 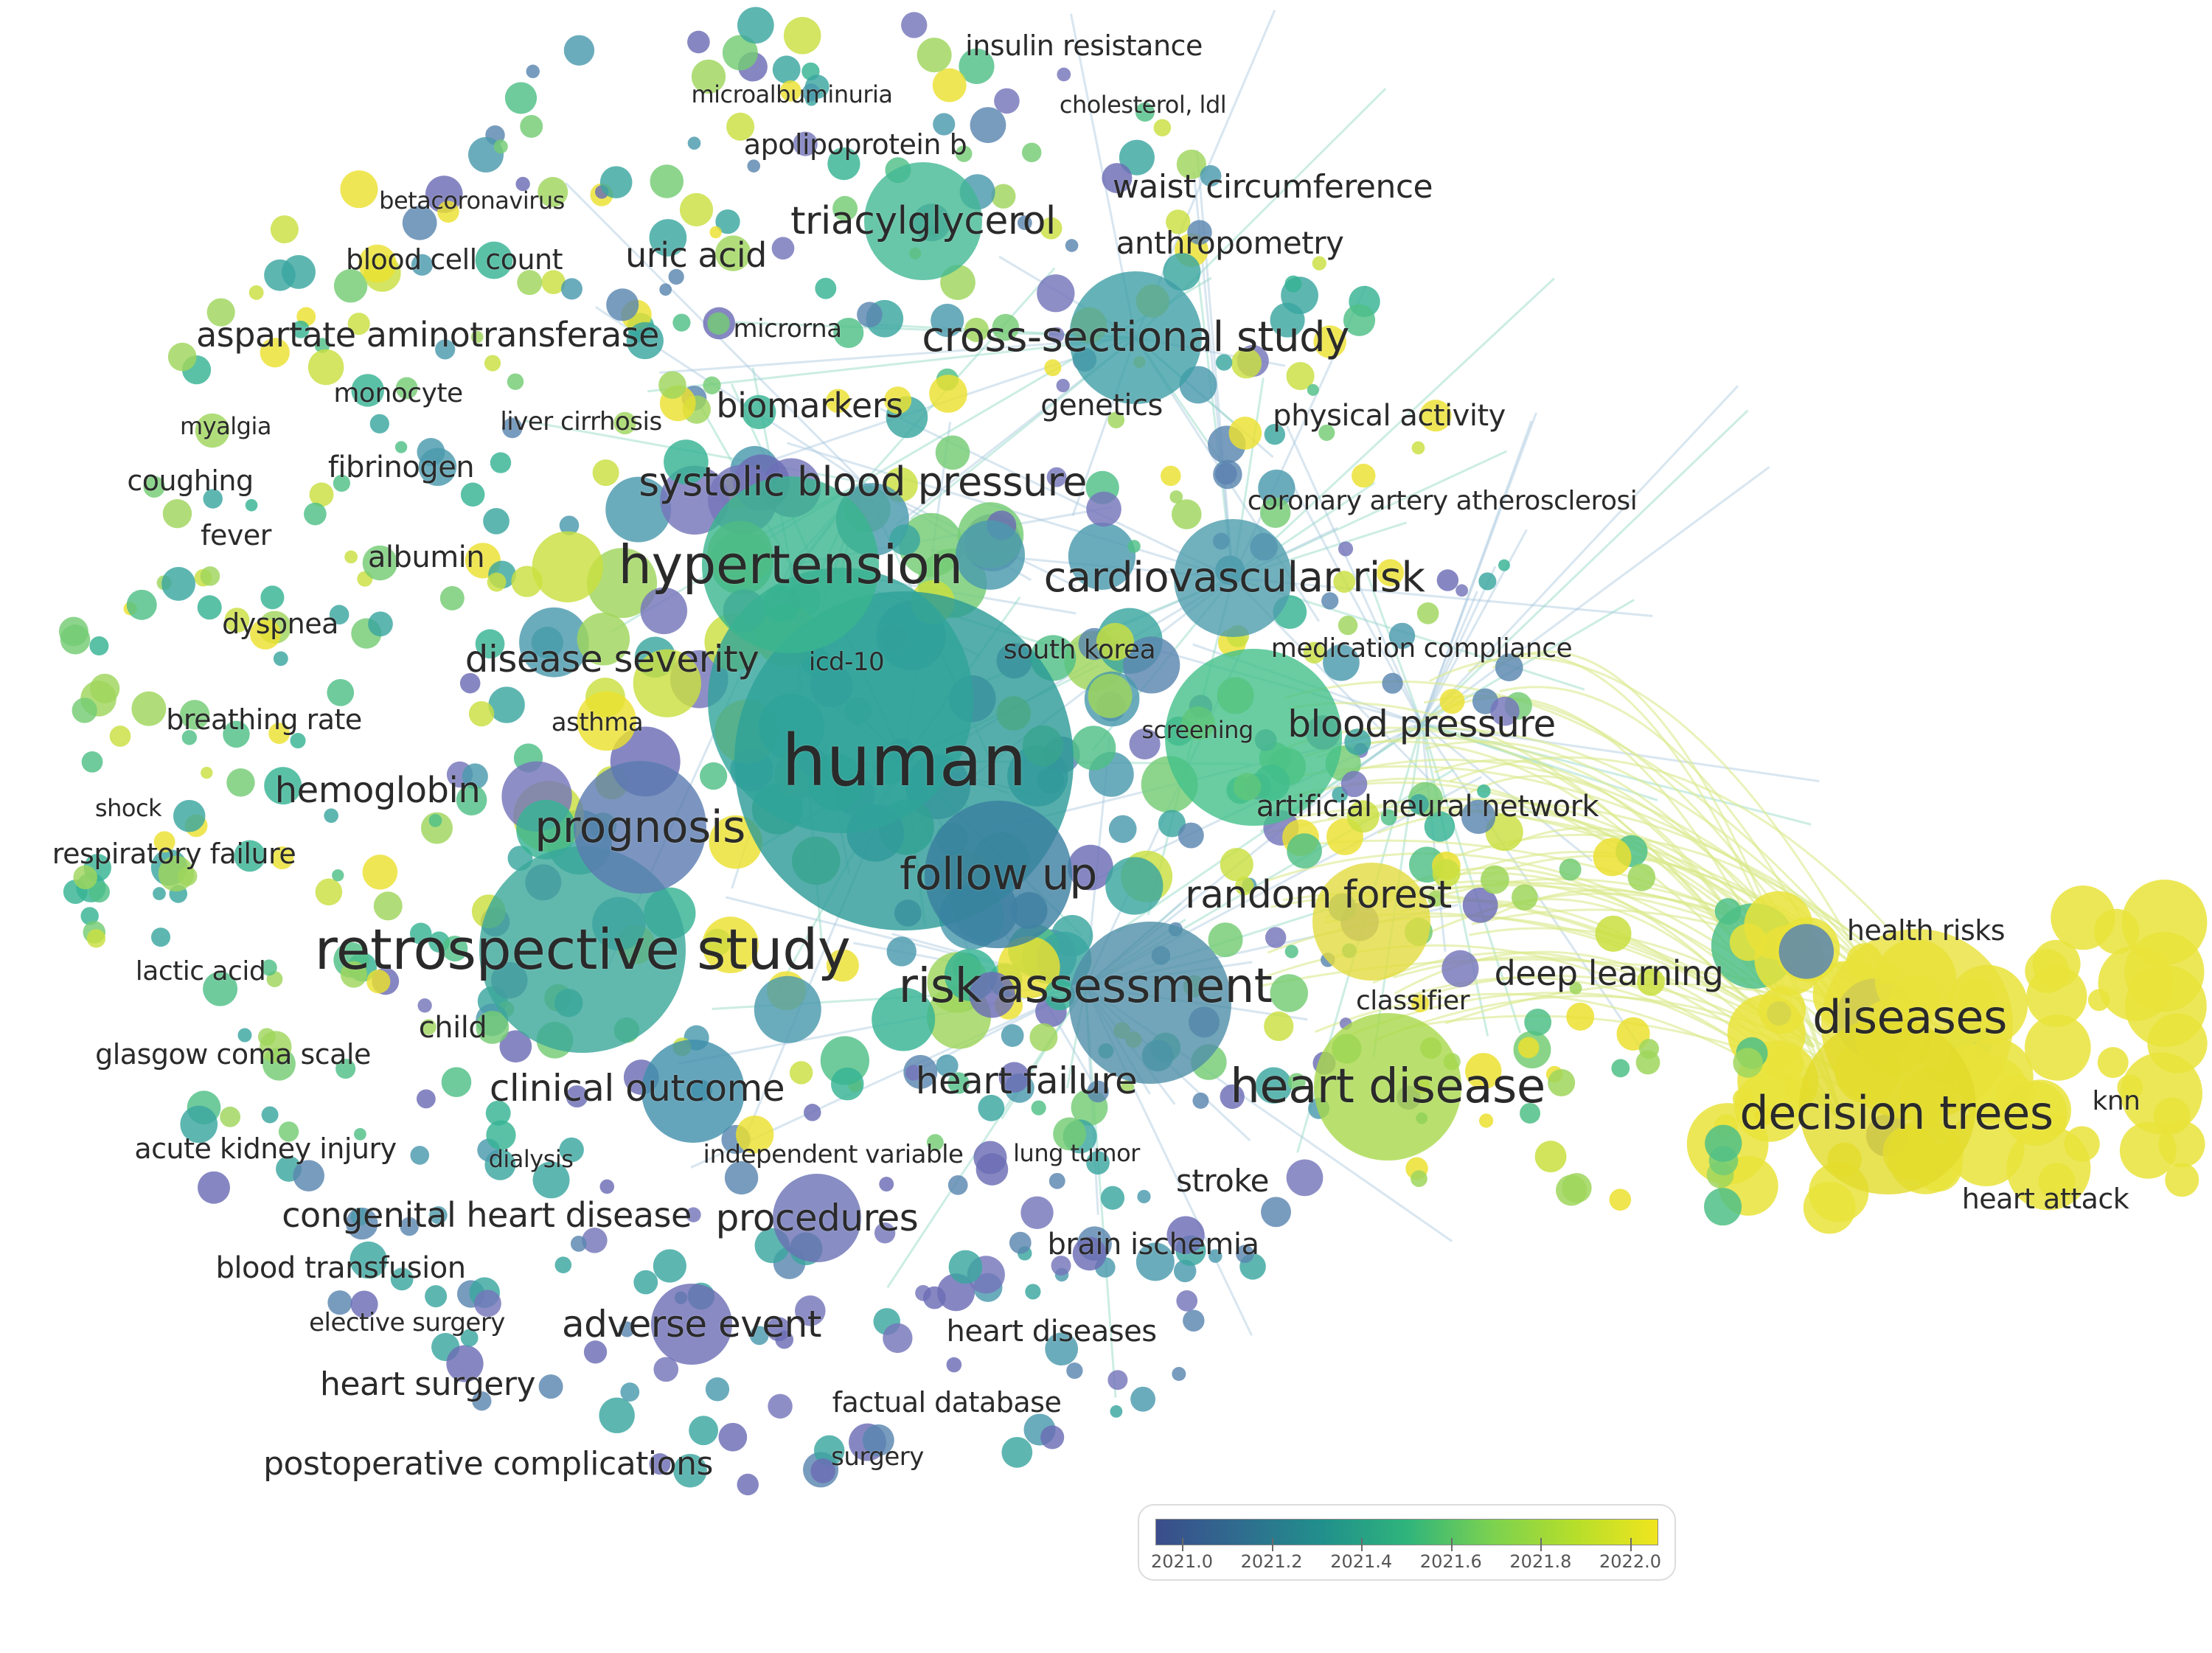 I want to click on node-label-heart-disease: heart disease, so click(x=1387, y=1086).